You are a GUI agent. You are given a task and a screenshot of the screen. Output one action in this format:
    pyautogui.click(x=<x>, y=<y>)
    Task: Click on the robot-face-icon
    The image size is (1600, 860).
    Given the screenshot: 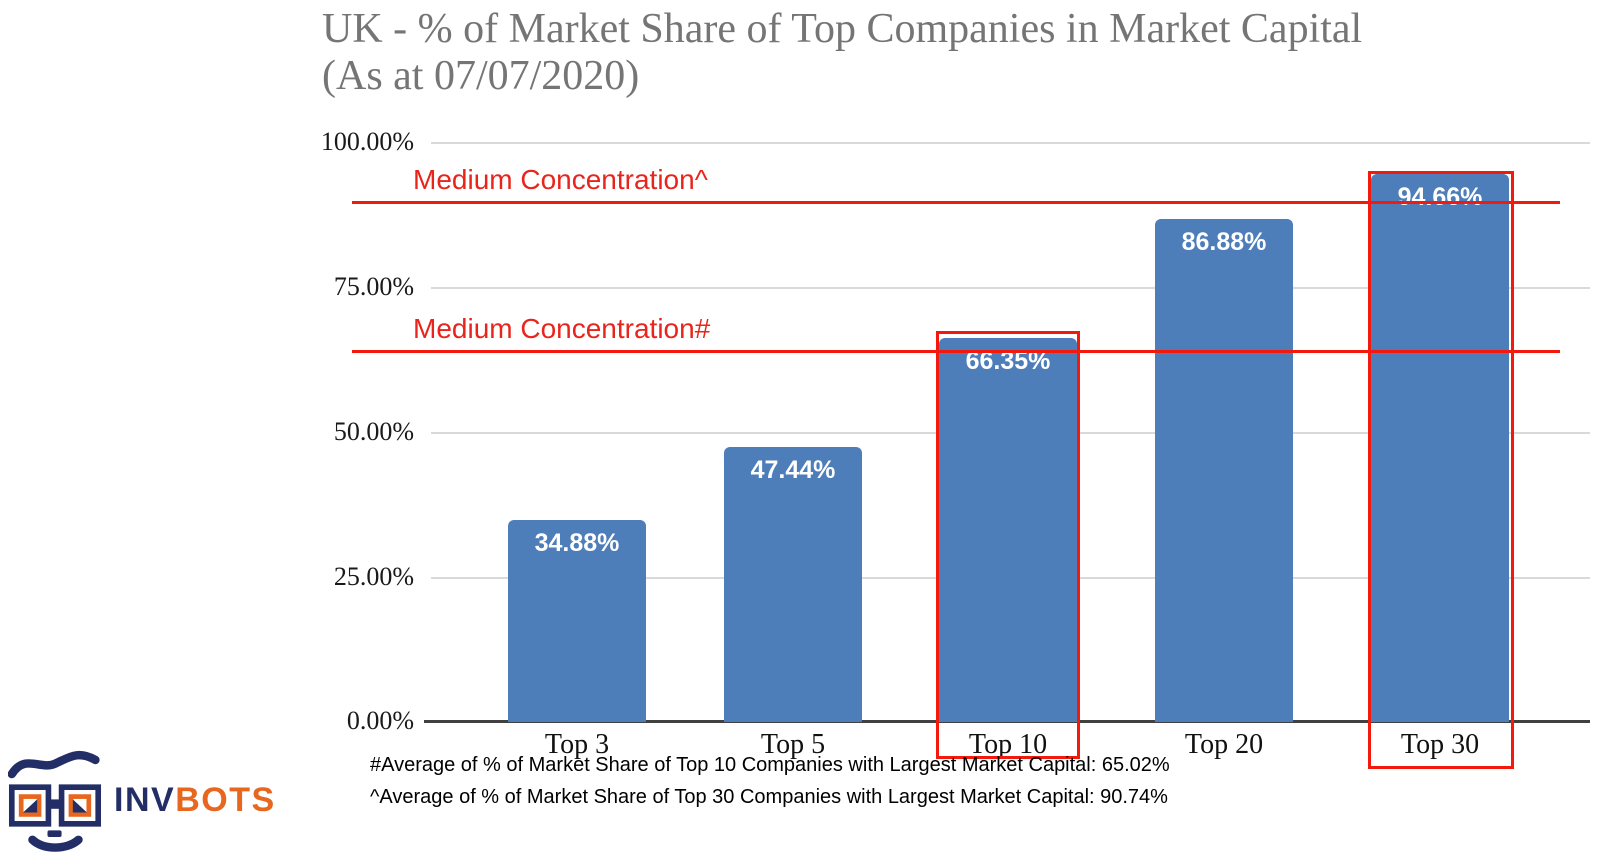 What is the action you would take?
    pyautogui.click(x=54, y=800)
    